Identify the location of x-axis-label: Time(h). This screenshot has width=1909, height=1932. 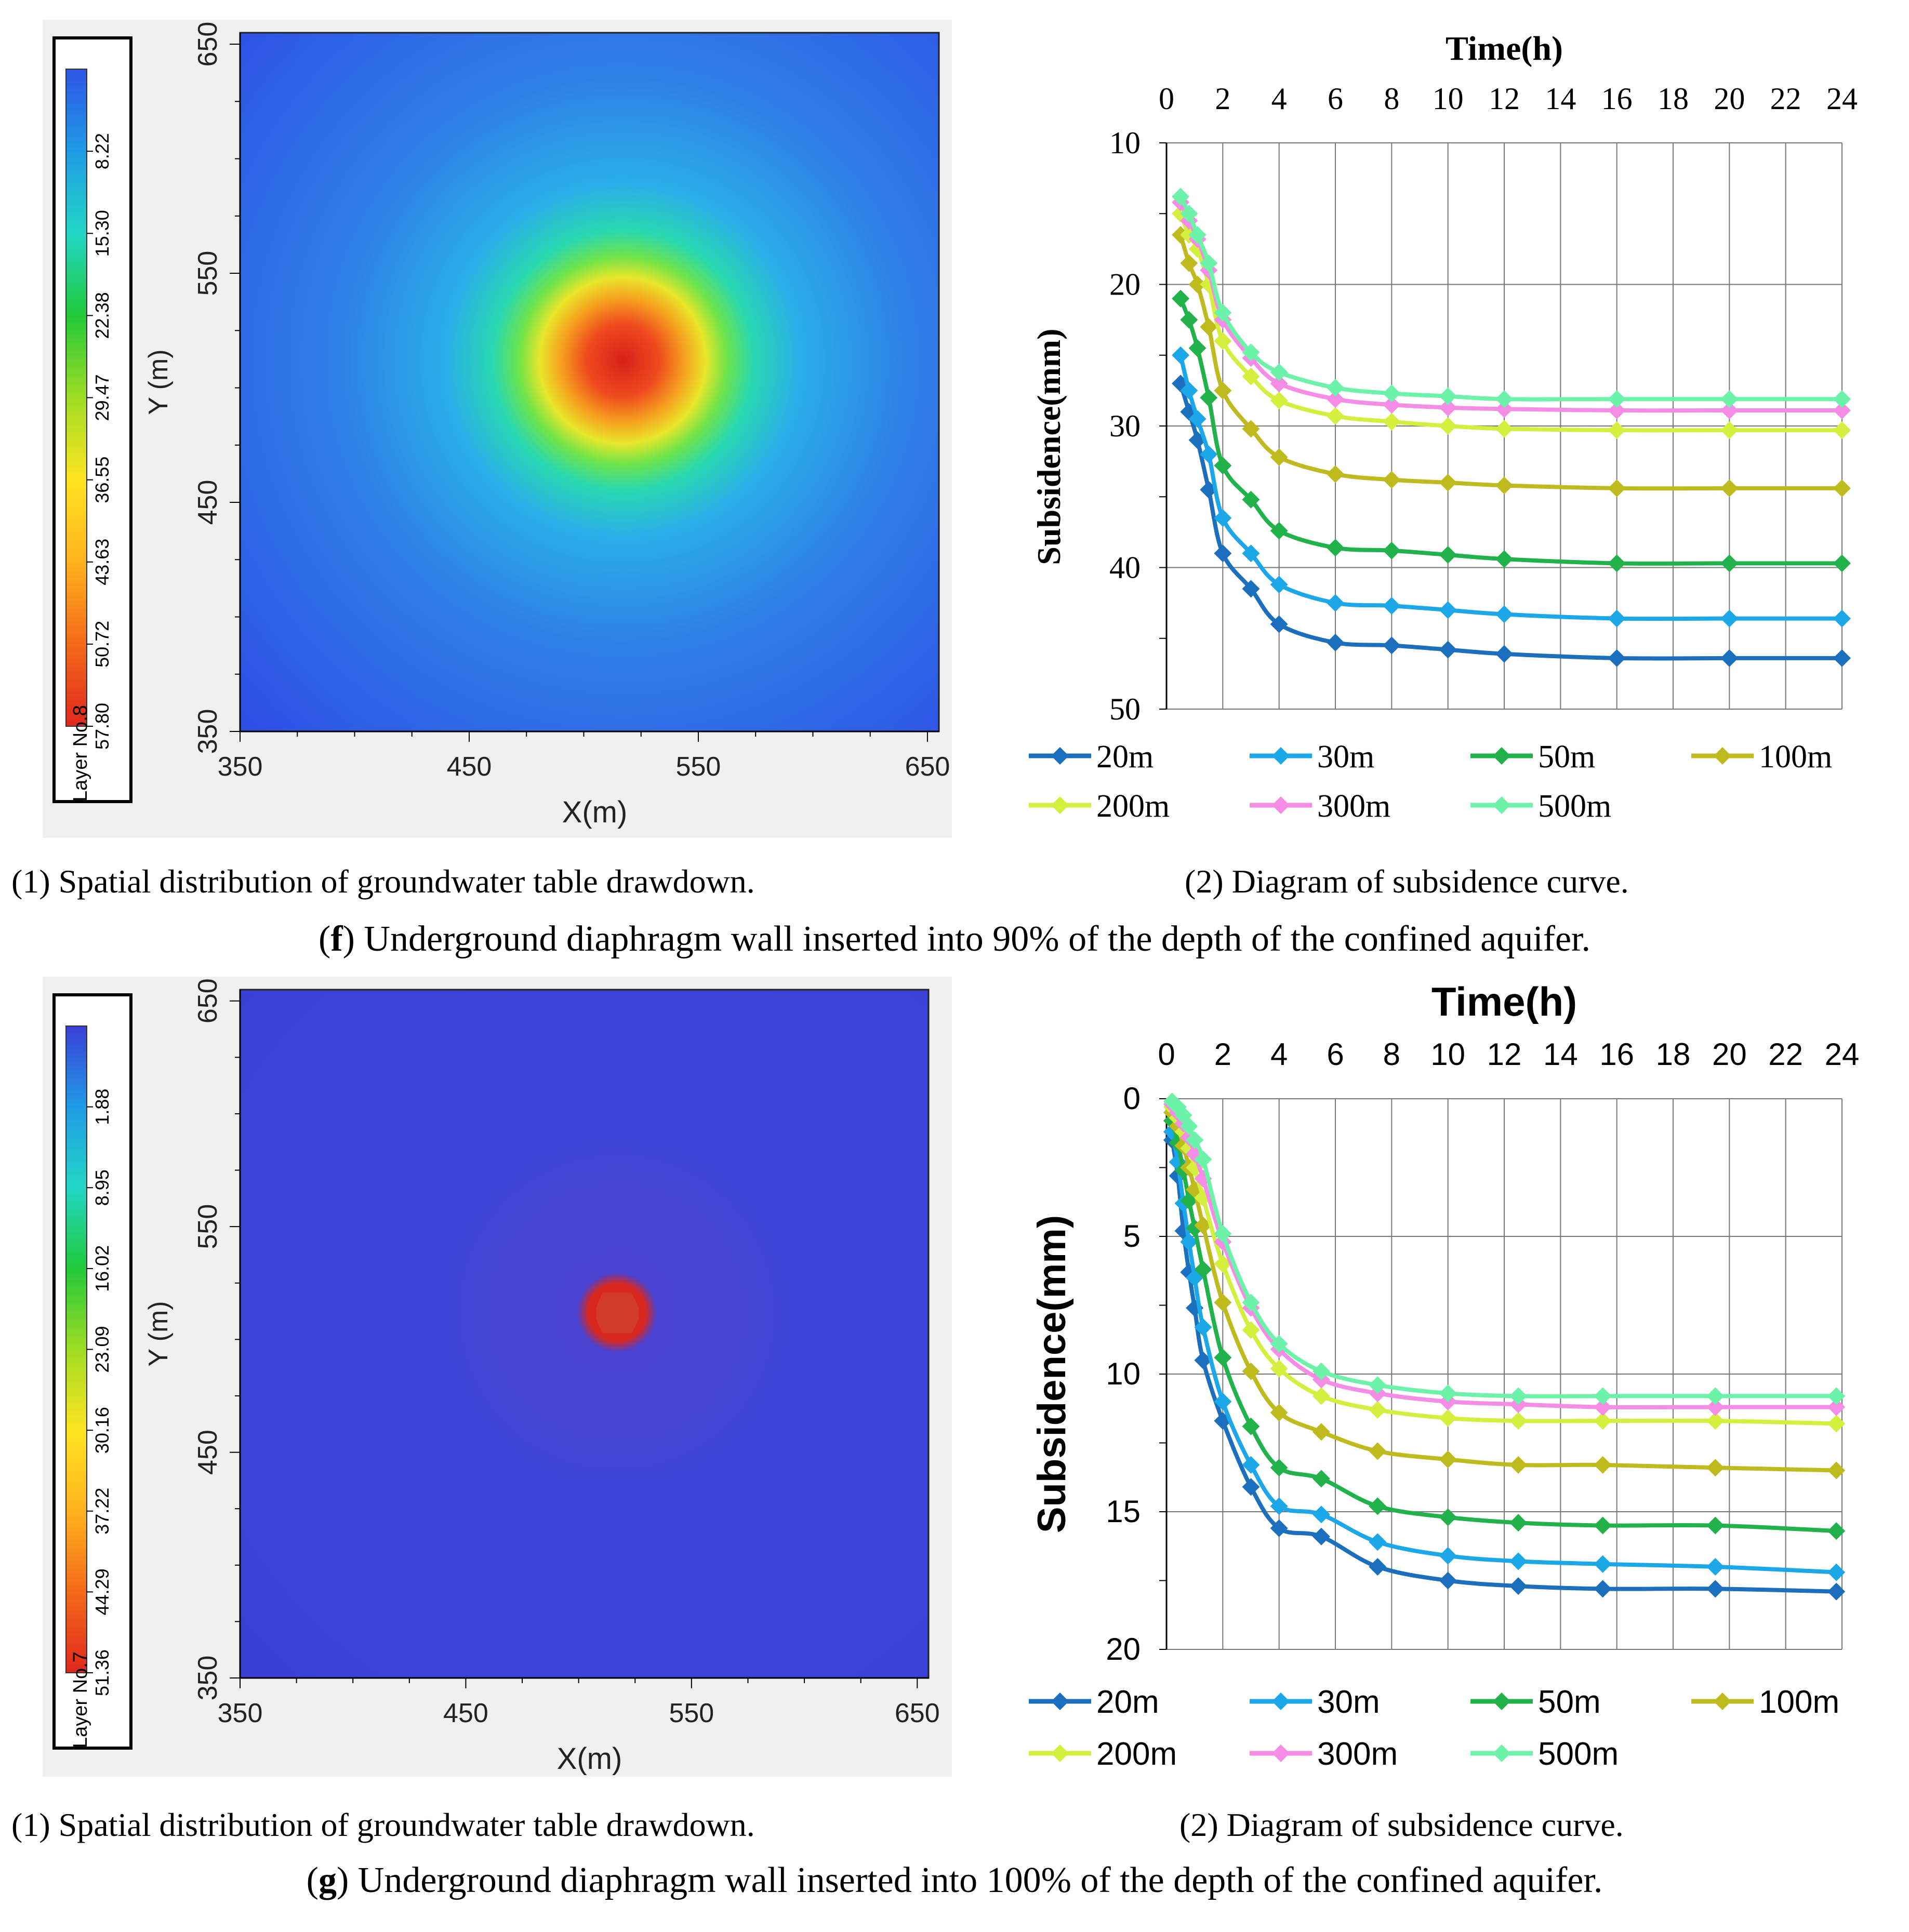
(1504, 50).